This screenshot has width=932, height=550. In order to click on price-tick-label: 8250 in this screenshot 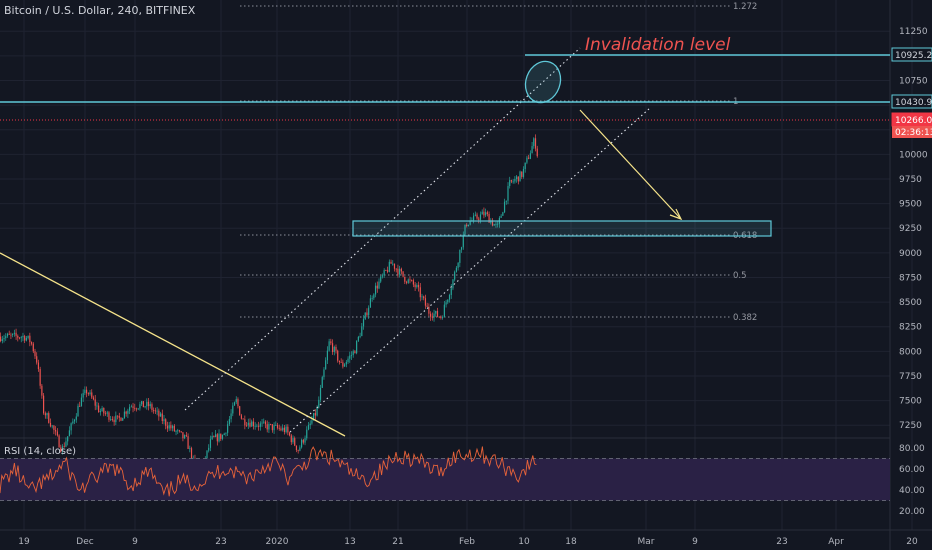, I will do `click(910, 328)`.